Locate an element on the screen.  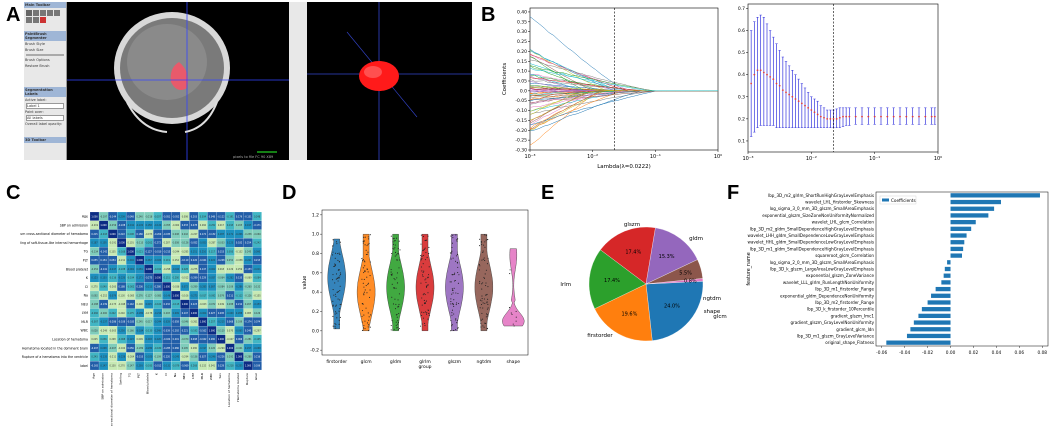
pie-value-label: 19.6% is located at coordinates (629, 314).